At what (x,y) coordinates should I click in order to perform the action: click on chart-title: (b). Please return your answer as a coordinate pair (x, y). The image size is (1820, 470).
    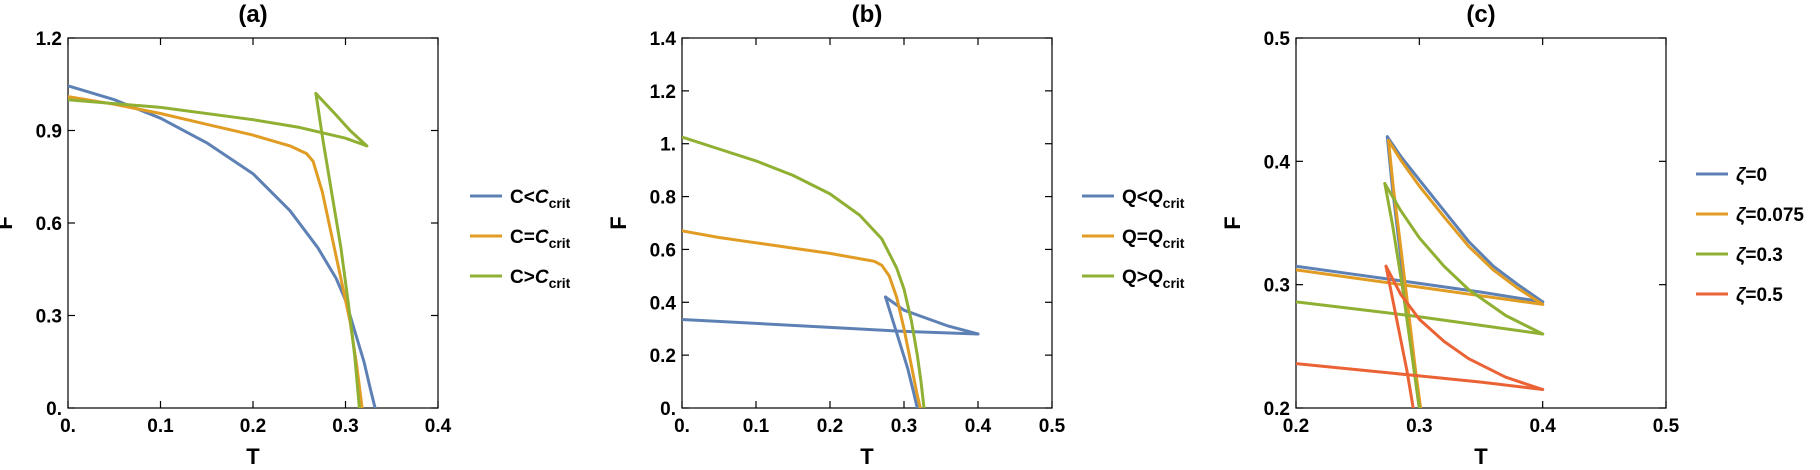
    Looking at the image, I should click on (867, 14).